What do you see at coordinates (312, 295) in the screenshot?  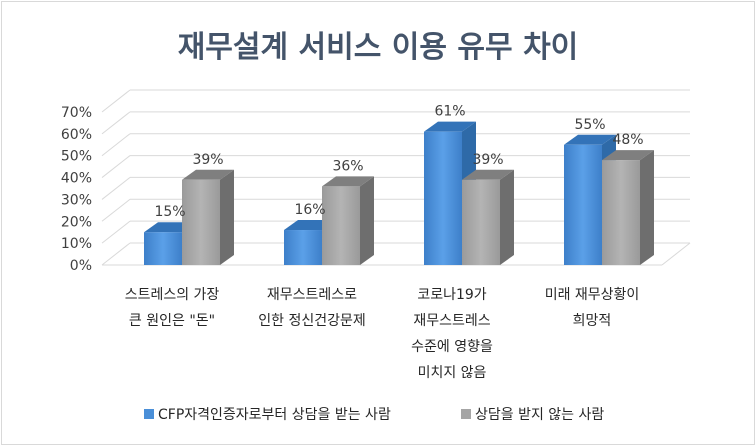 I see `category-label: 재무스트레스로` at bounding box center [312, 295].